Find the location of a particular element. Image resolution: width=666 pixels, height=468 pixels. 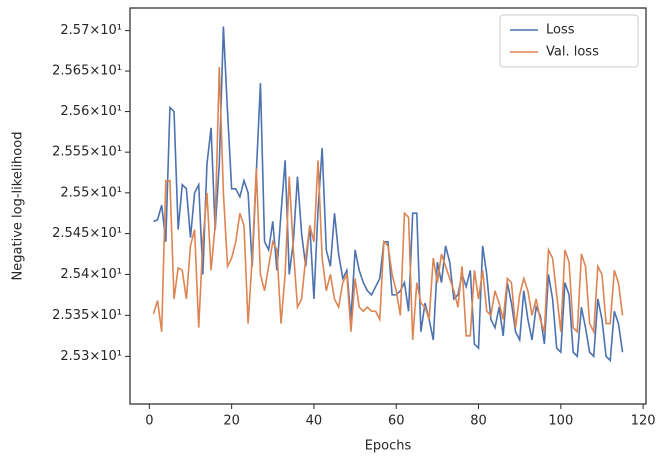

y-tick-label: 2.55×10¹ is located at coordinates (91, 192).